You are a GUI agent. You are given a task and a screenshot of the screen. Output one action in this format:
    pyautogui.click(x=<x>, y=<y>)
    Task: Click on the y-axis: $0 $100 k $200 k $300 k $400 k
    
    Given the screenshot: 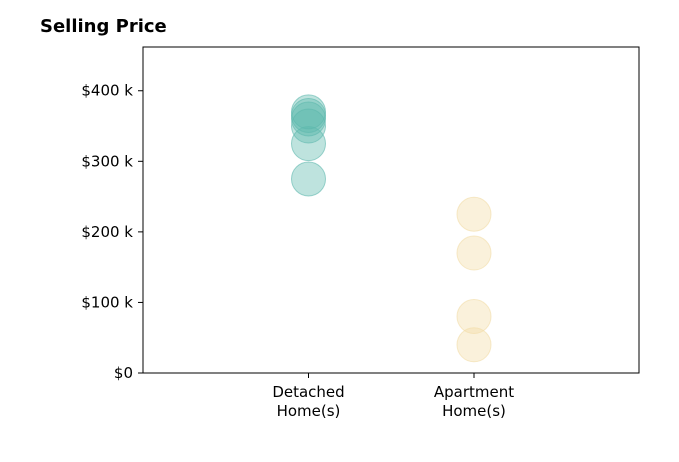 What is the action you would take?
    pyautogui.click(x=112, y=232)
    